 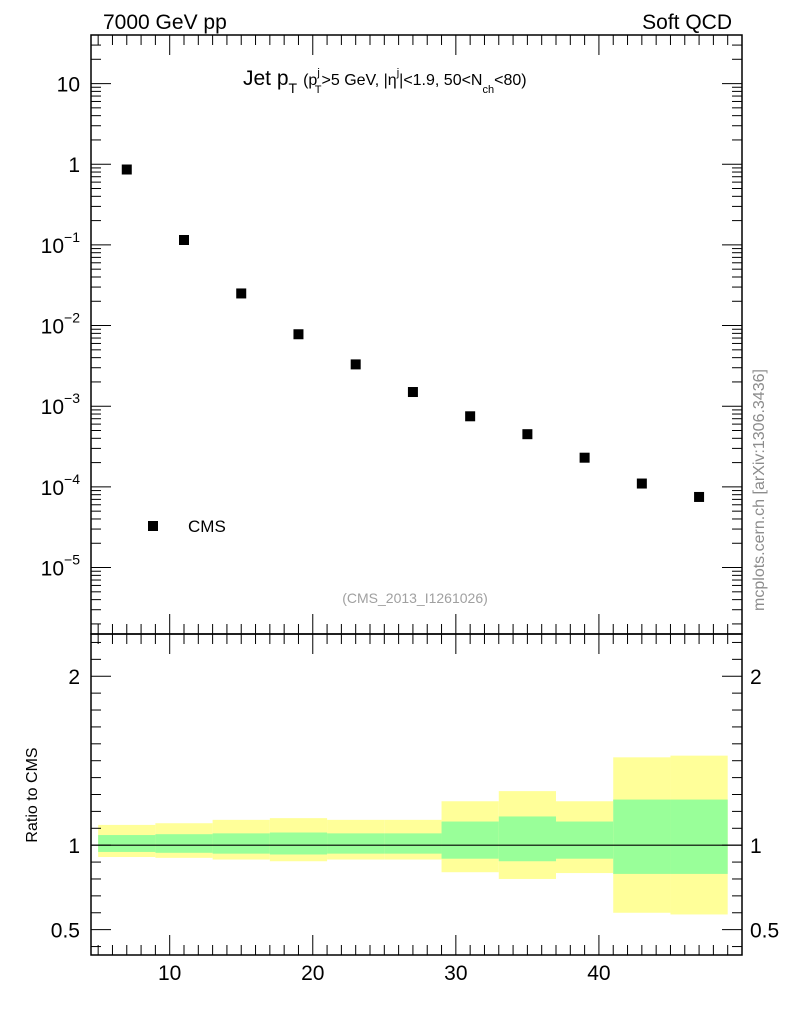 What do you see at coordinates (455, 973) in the screenshot?
I see `x-tick-label: 30` at bounding box center [455, 973].